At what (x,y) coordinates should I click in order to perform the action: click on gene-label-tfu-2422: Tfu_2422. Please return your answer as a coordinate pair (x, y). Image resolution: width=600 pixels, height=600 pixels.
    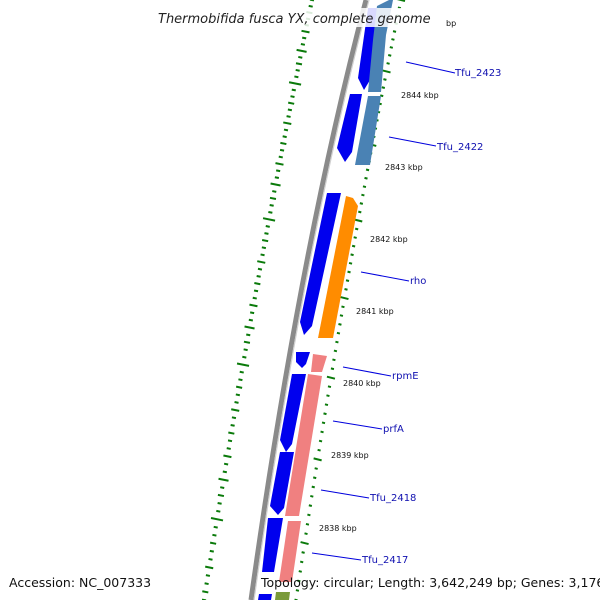
    Looking at the image, I should click on (459, 147).